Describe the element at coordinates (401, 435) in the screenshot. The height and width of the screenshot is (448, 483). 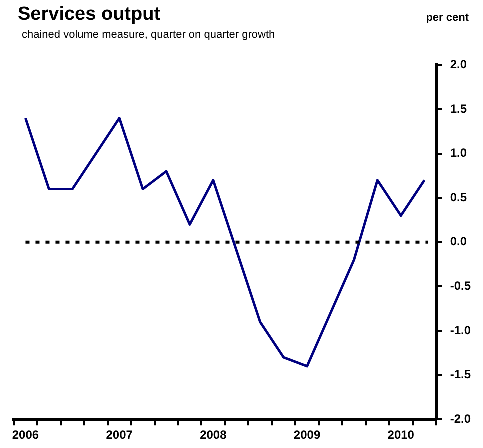
I see `x-tick-label: 2010` at that location.